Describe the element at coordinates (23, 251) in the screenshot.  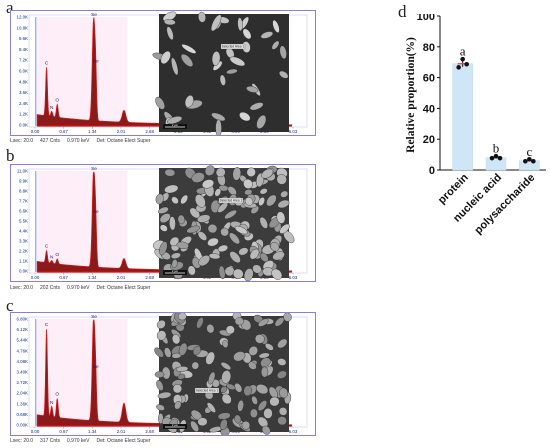
I see `y-tick-label: 2.2K` at that location.